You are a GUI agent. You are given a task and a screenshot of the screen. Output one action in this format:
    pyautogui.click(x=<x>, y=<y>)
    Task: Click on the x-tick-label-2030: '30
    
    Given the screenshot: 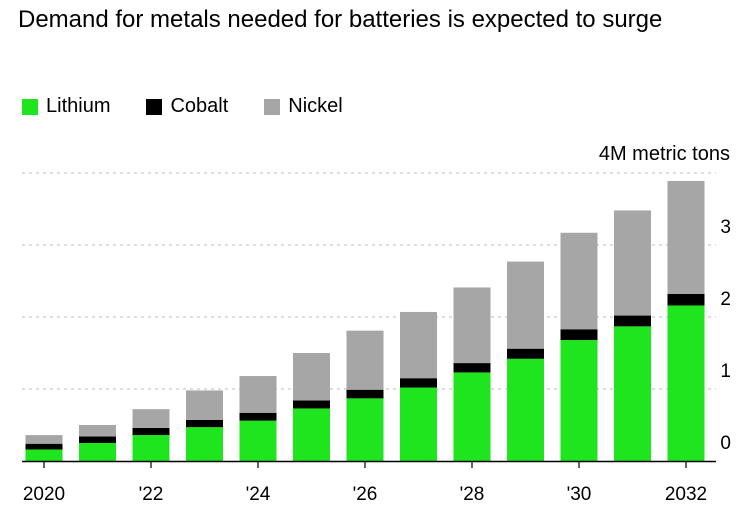 What is the action you would take?
    pyautogui.click(x=579, y=494)
    